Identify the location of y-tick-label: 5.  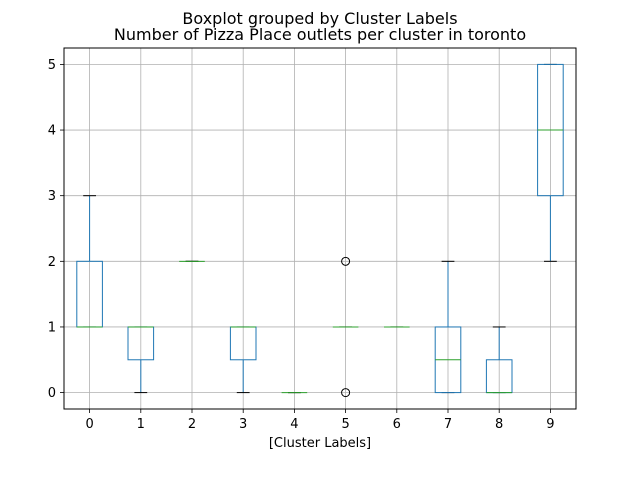
(52, 65).